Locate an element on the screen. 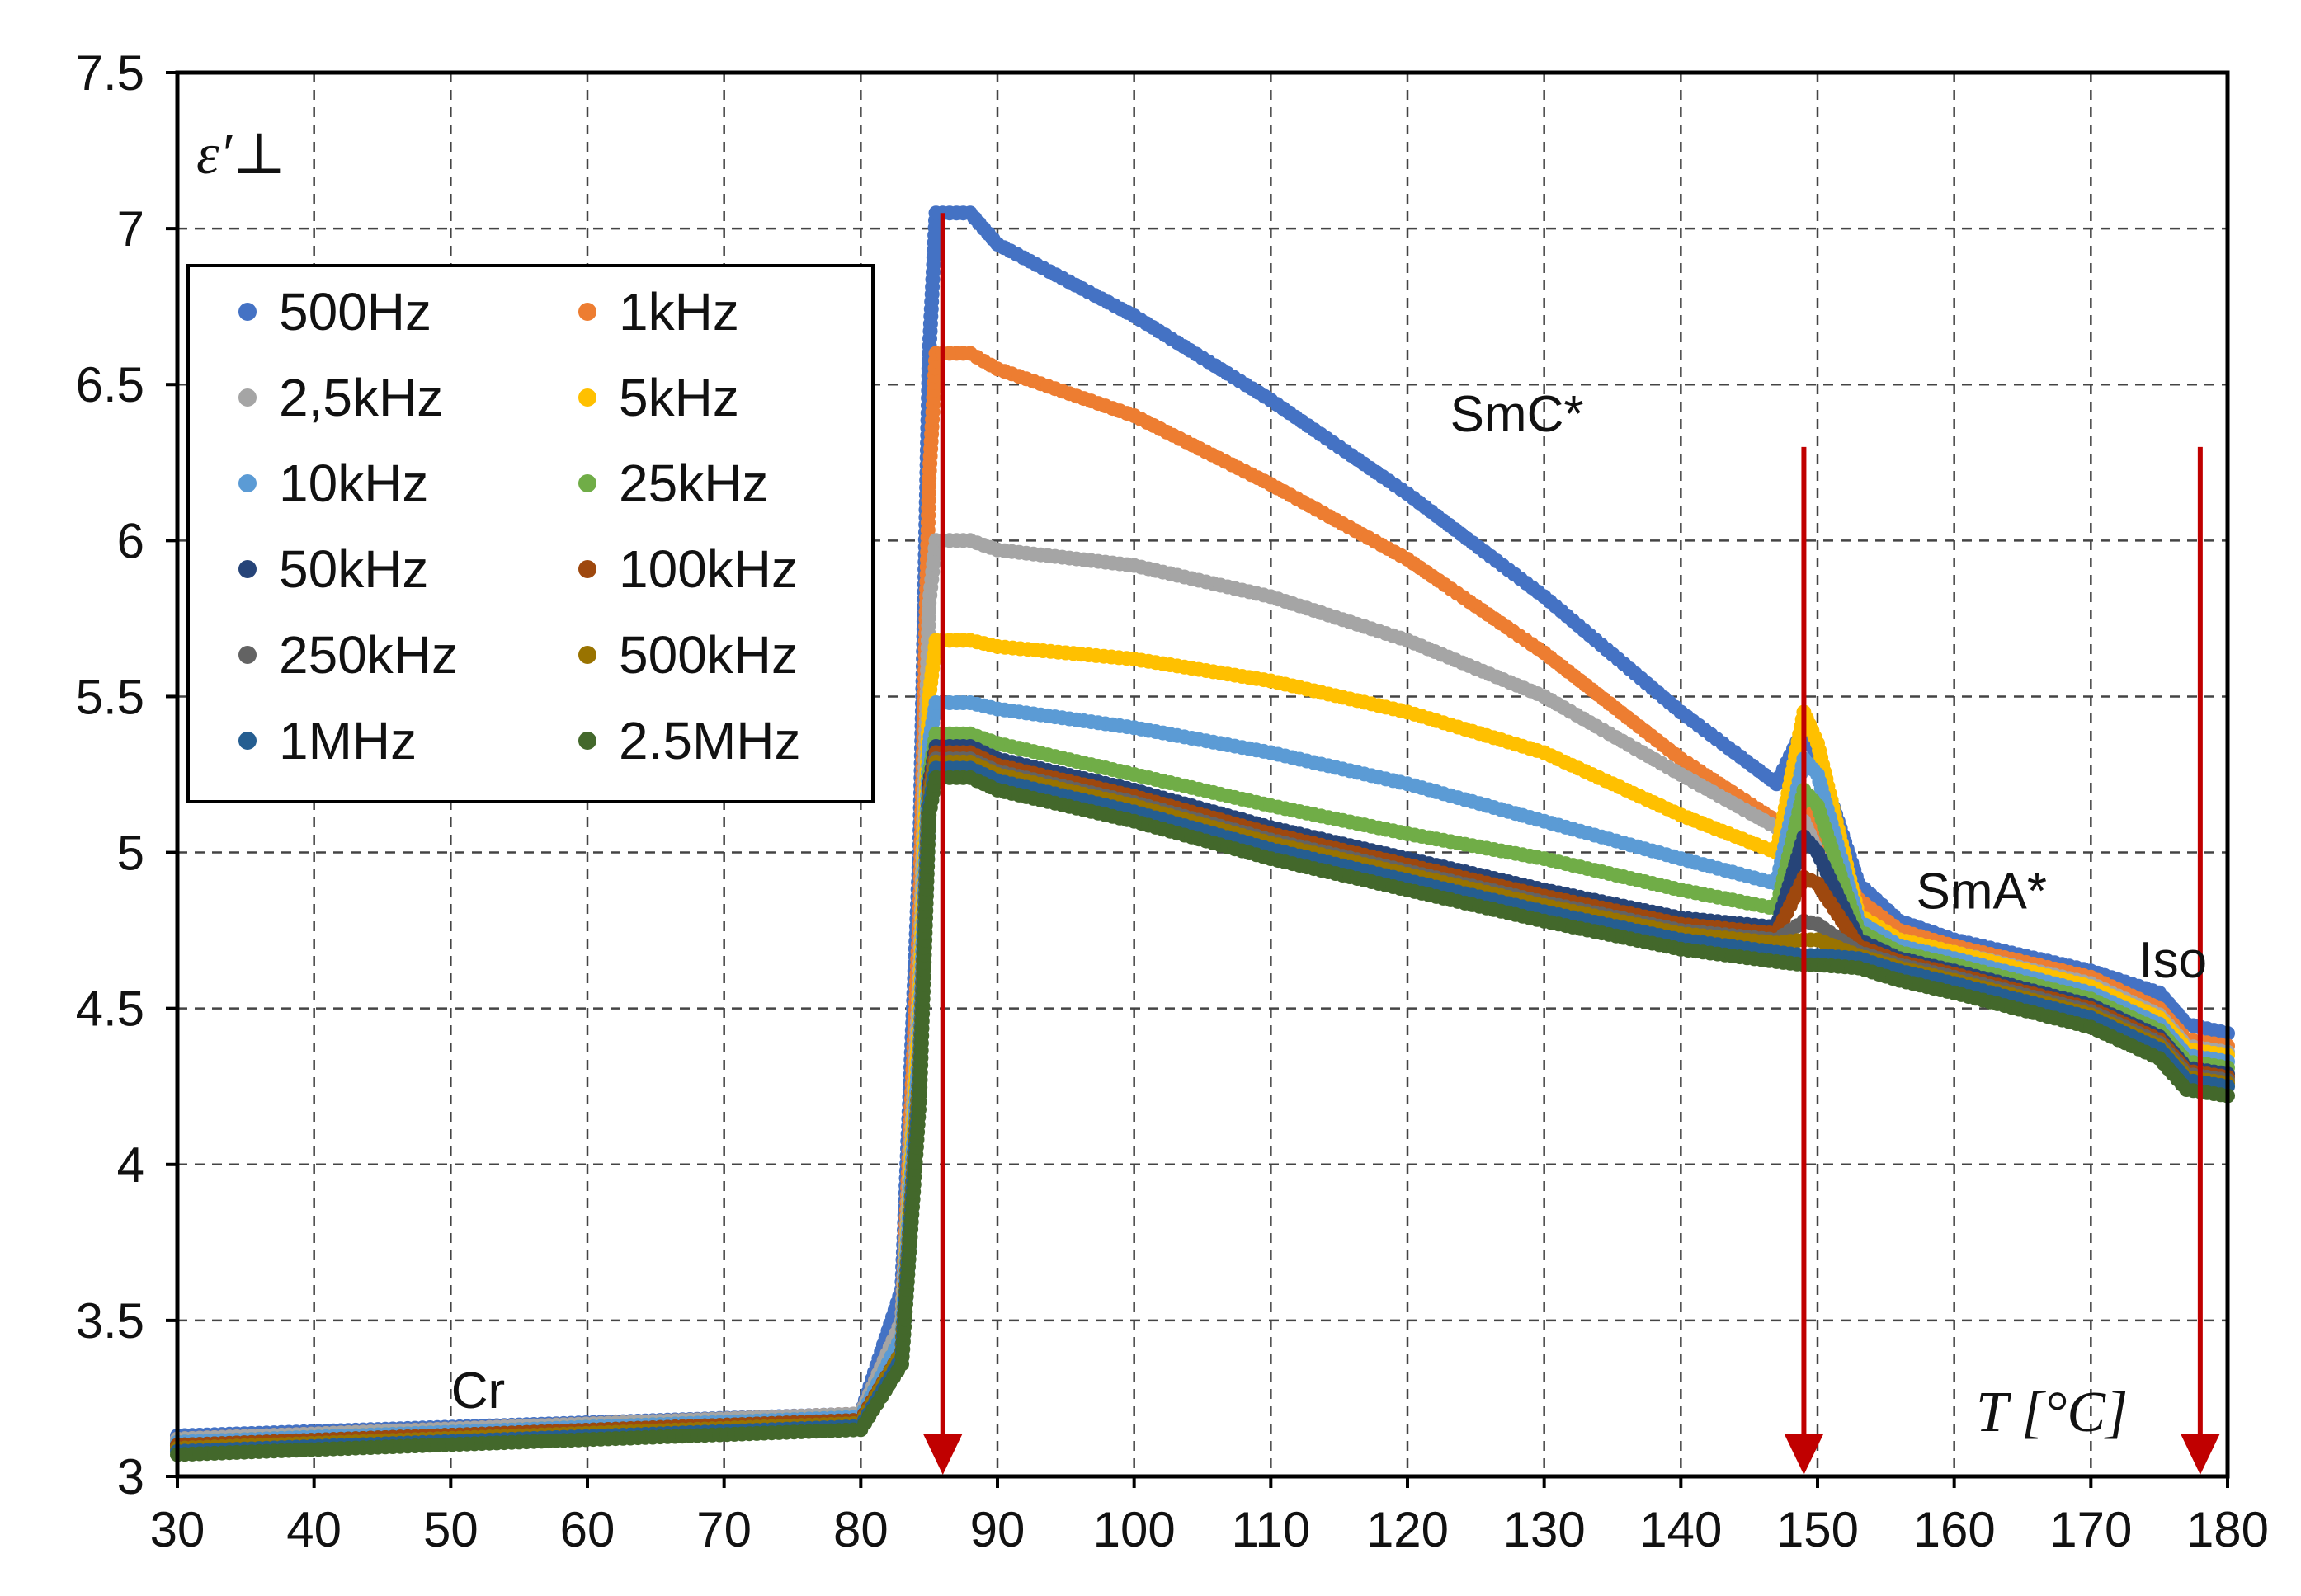 The image size is (2301, 1596). annotation-sma: SmA* is located at coordinates (1982, 892).